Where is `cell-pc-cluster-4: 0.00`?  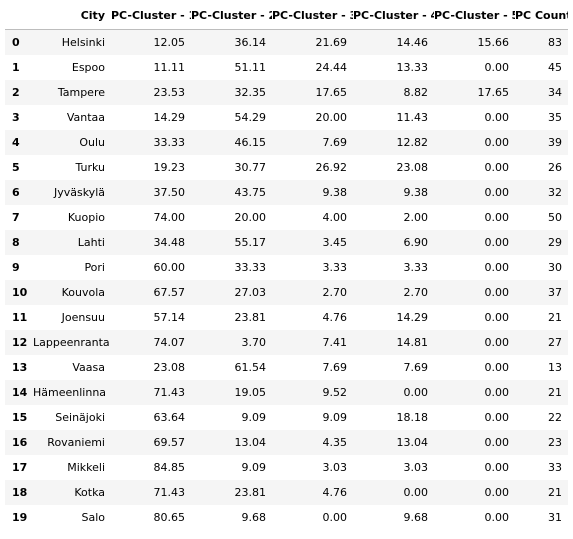 cell-pc-cluster-4: 0.00 is located at coordinates (416, 392).